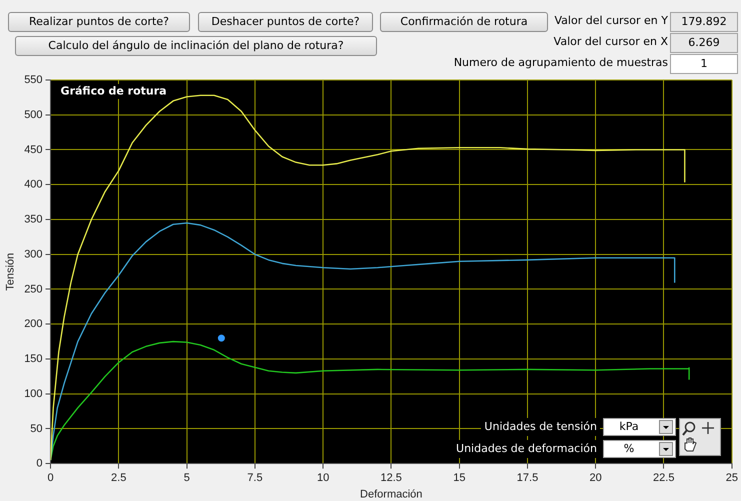 Image resolution: width=741 pixels, height=501 pixels. I want to click on y-tick-label: 150, so click(33, 359).